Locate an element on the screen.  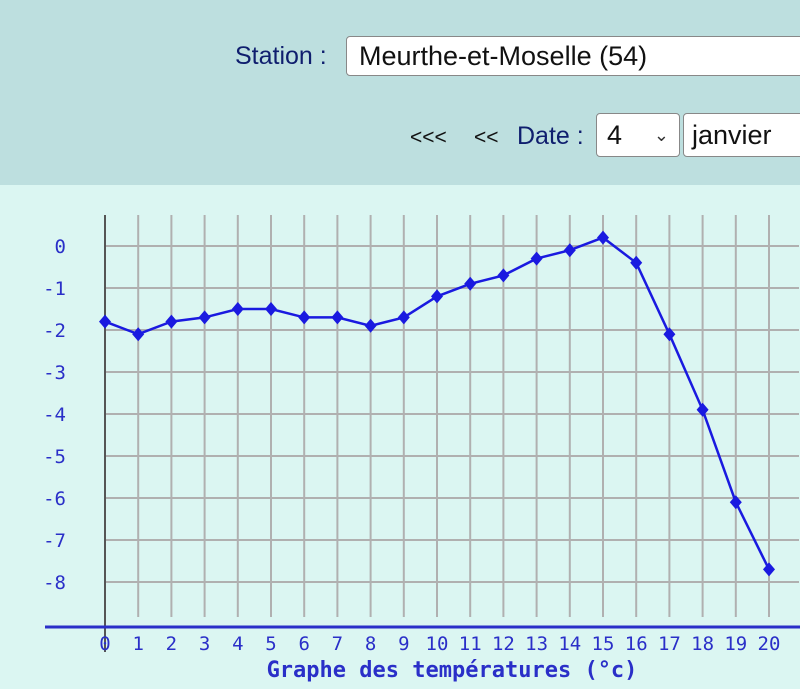
x-tick-label: 11 is located at coordinates (470, 644).